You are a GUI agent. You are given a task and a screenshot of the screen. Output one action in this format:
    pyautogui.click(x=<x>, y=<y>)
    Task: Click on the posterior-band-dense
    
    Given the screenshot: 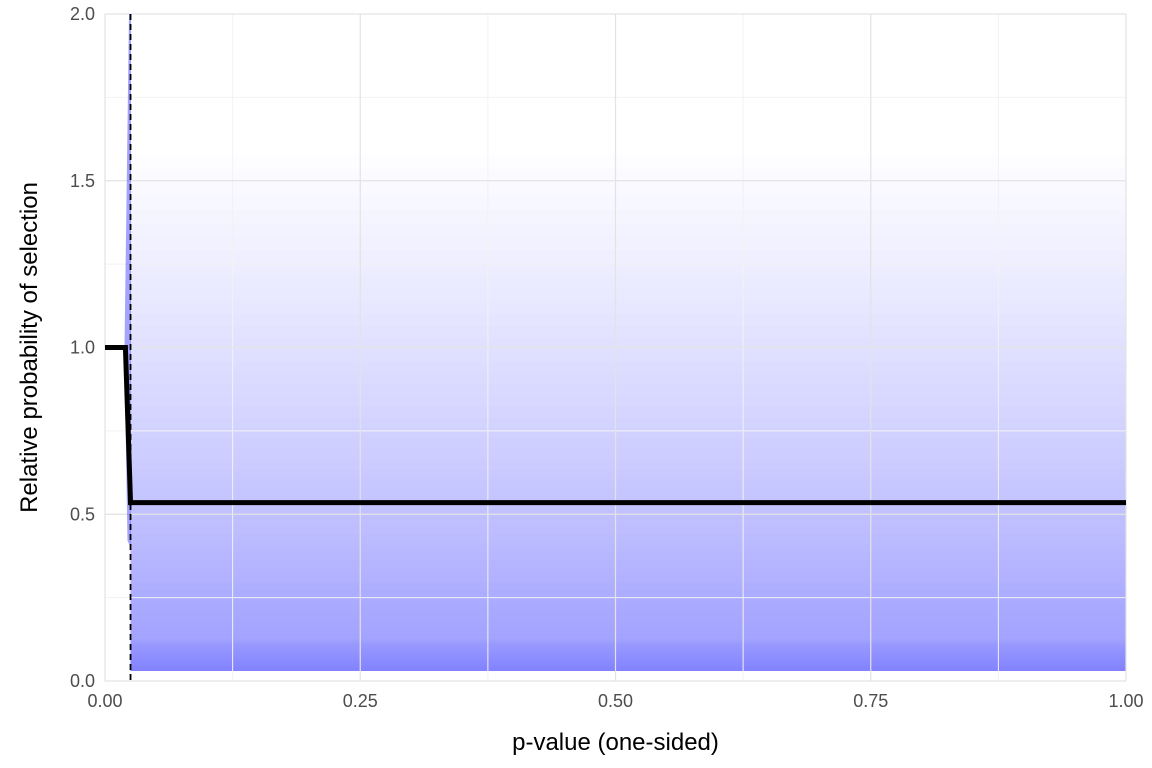 What is the action you would take?
    pyautogui.click(x=628, y=655)
    